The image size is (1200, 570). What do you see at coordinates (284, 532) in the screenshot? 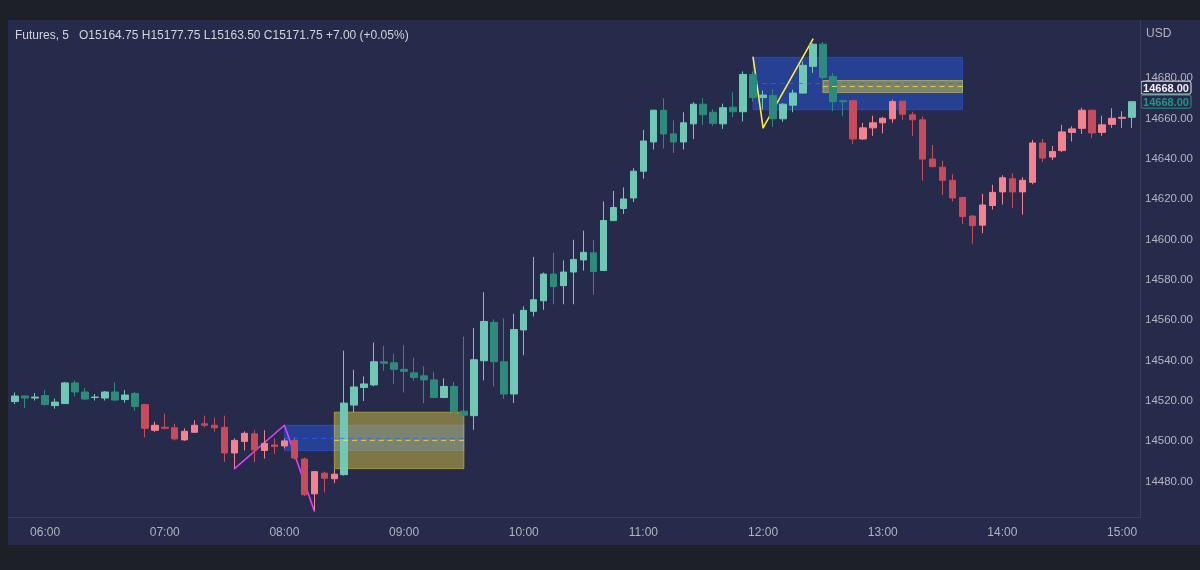
I see `x-tick-label: 08:00` at bounding box center [284, 532].